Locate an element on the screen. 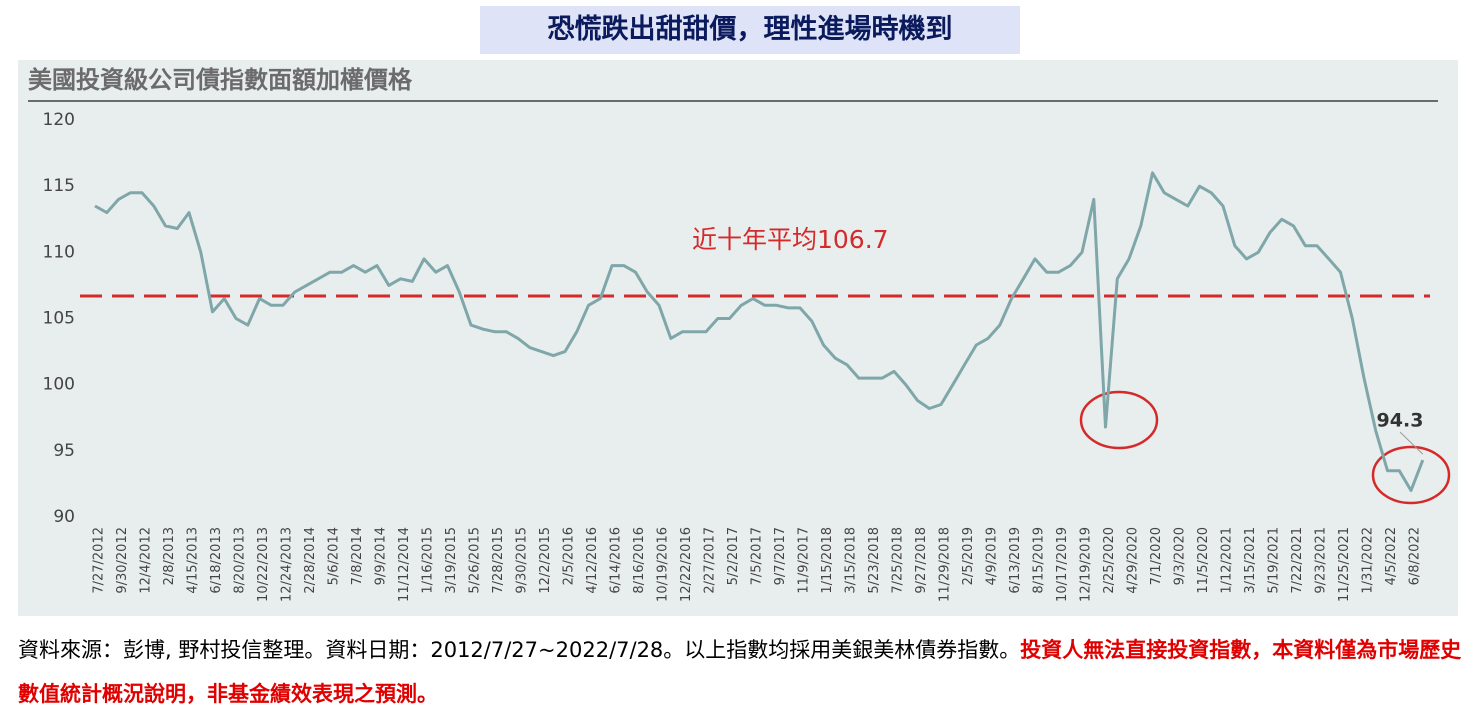  x-tick-label: 4/12/2016 is located at coordinates (592, 560).